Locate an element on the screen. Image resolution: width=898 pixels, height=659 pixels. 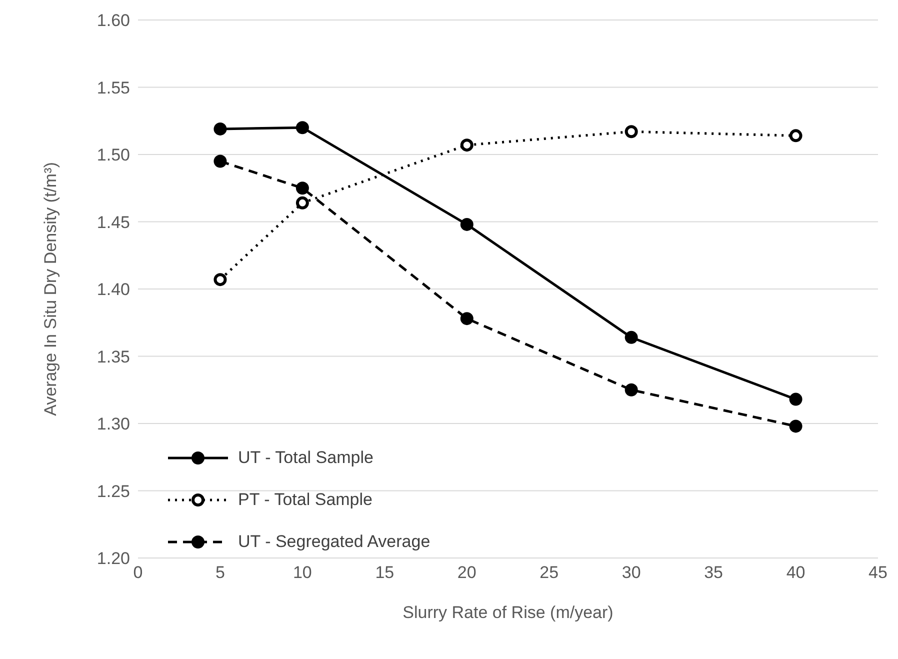
x-tick-label: 5 is located at coordinates (220, 572).